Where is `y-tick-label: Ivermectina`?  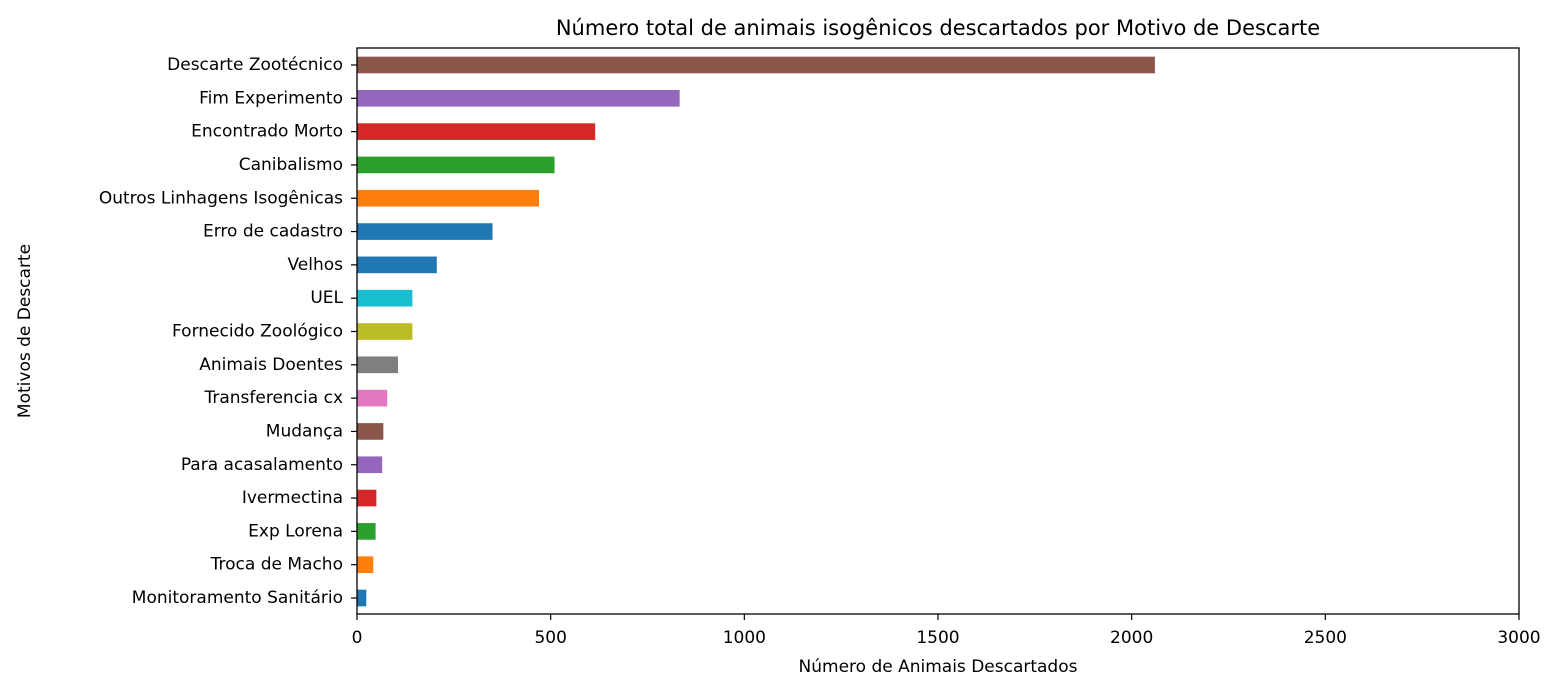 y-tick-label: Ivermectina is located at coordinates (292, 498).